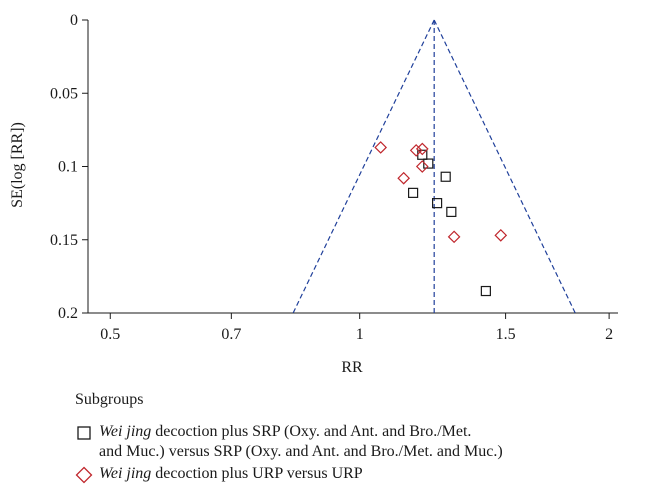  Describe the element at coordinates (109, 399) in the screenshot. I see `legend-title: Subgroups` at that location.